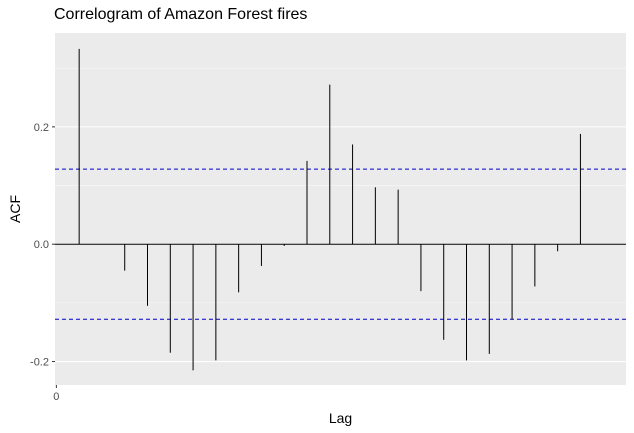 Image resolution: width=634 pixels, height=433 pixels. Describe the element at coordinates (56, 397) in the screenshot. I see `x-tick-label: 0` at that location.